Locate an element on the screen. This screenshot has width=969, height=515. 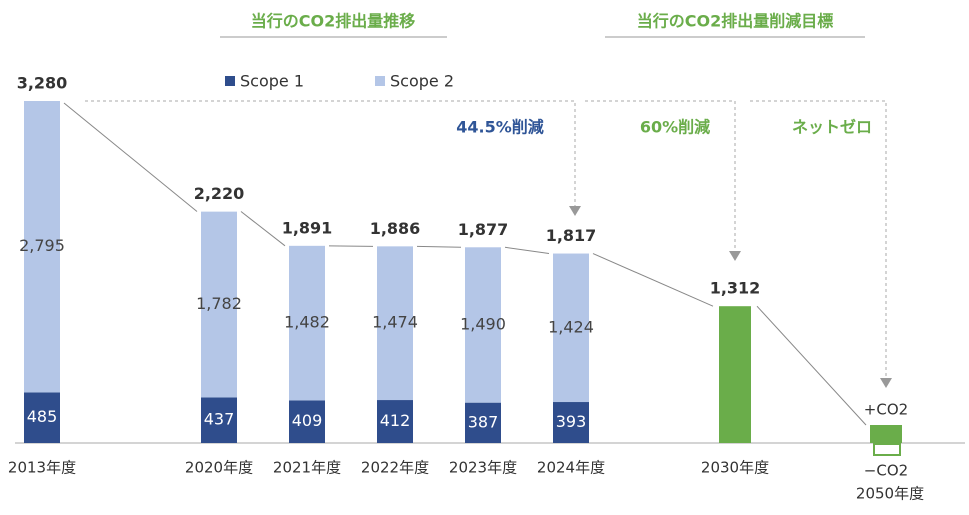
x-tick-label: 2013年度 is located at coordinates (42, 468).